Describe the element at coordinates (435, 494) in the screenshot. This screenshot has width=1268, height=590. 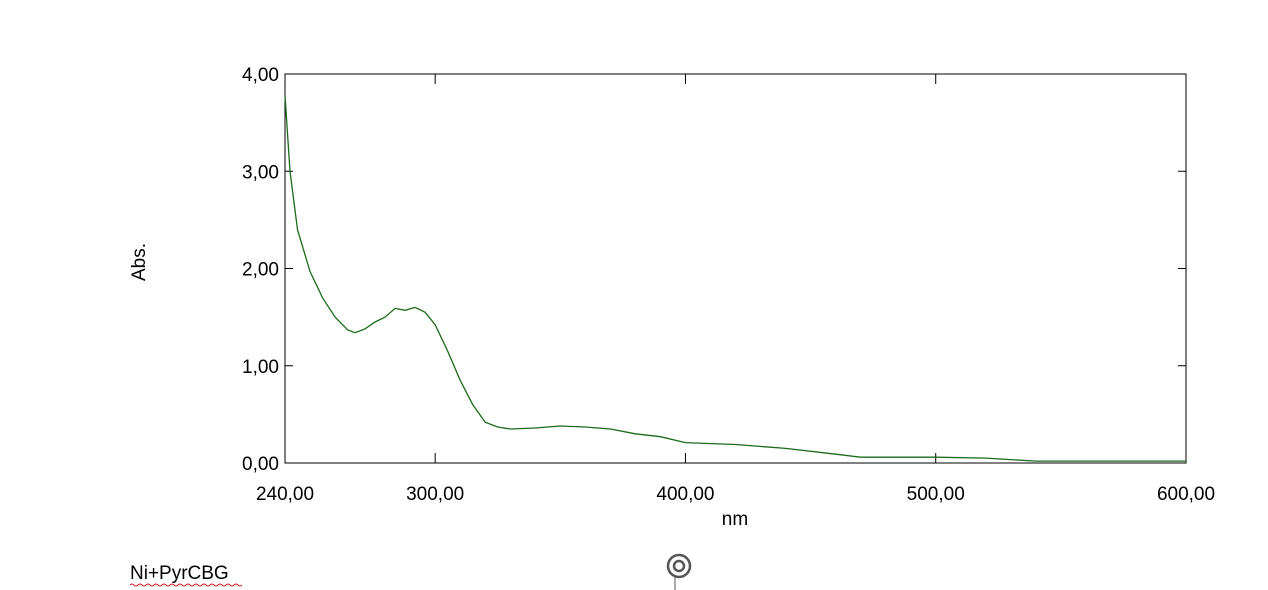
I see `x-tick-label: 300,00` at that location.